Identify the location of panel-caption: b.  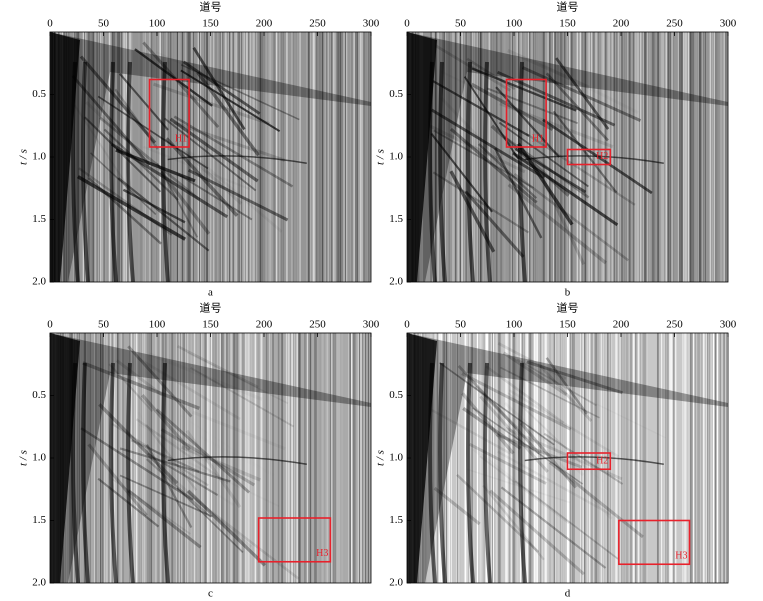
(568, 293).